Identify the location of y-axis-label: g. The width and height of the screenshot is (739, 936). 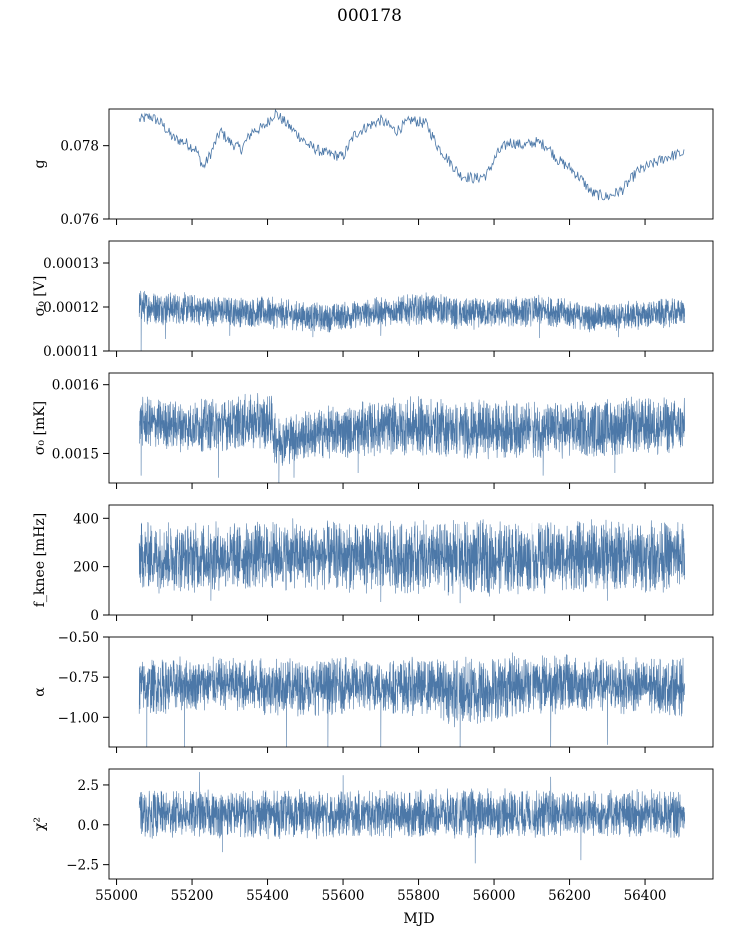
(40, 163).